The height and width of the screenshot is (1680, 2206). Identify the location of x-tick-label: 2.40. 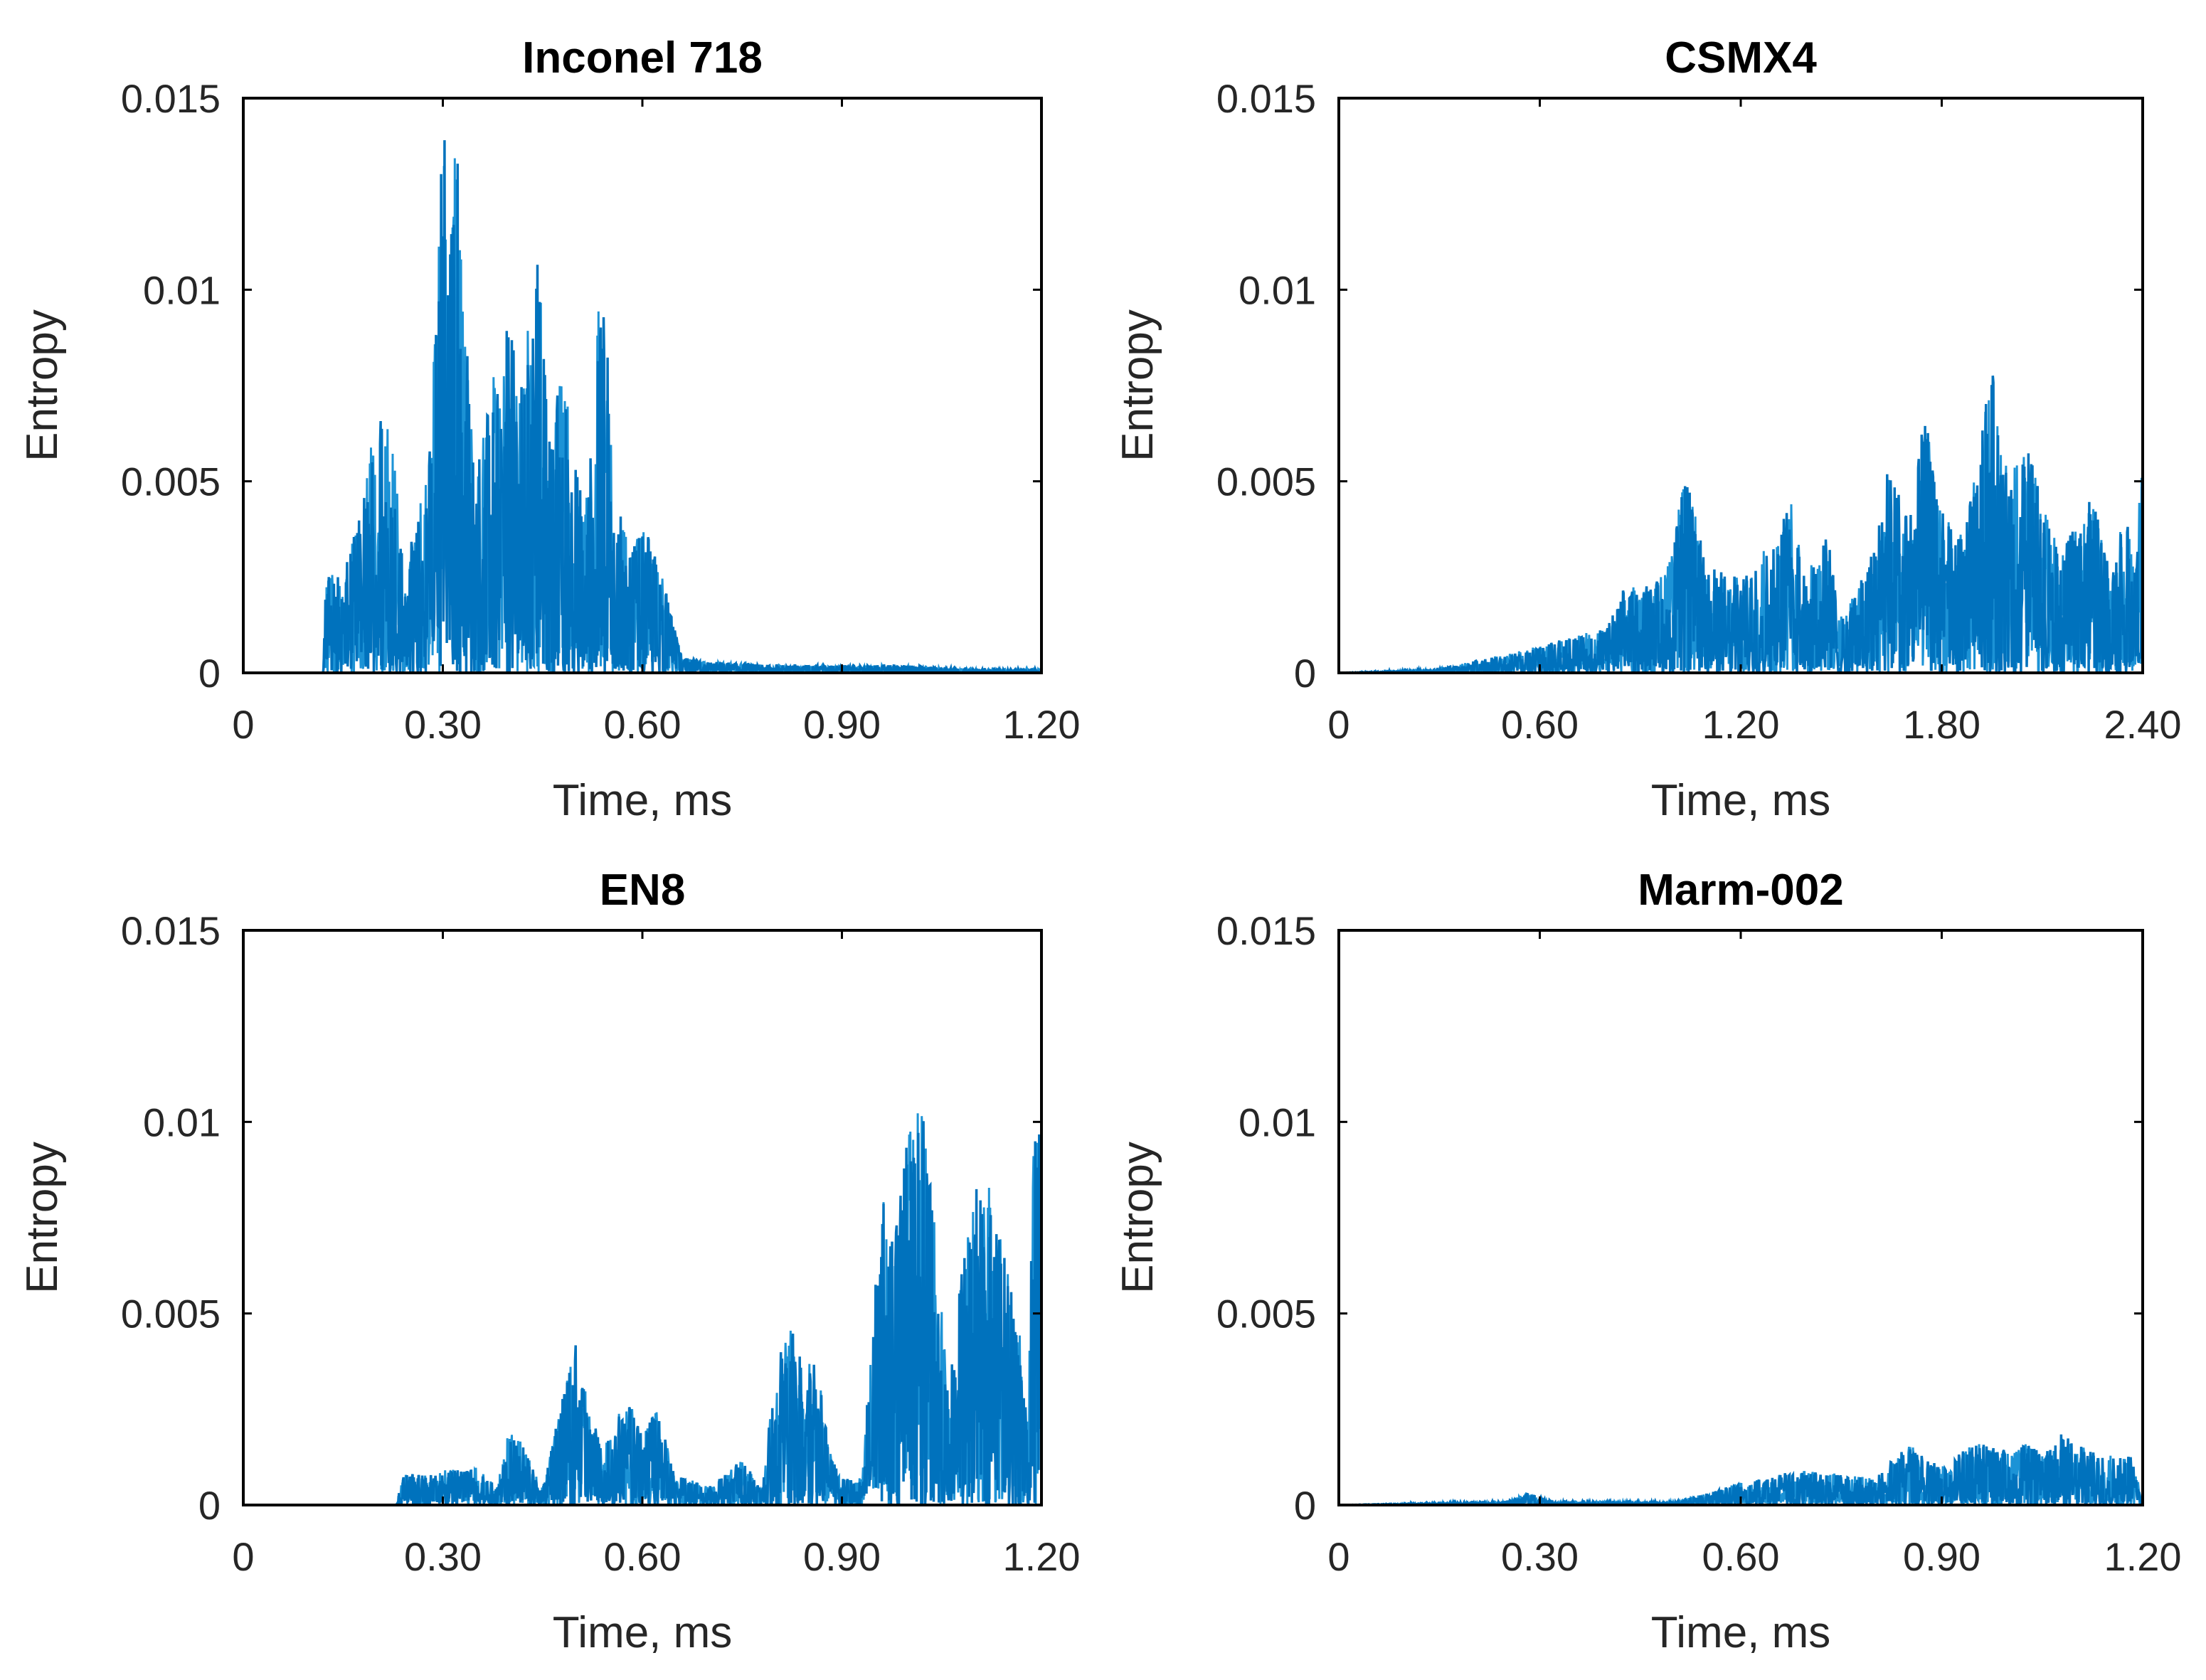
(2143, 724).